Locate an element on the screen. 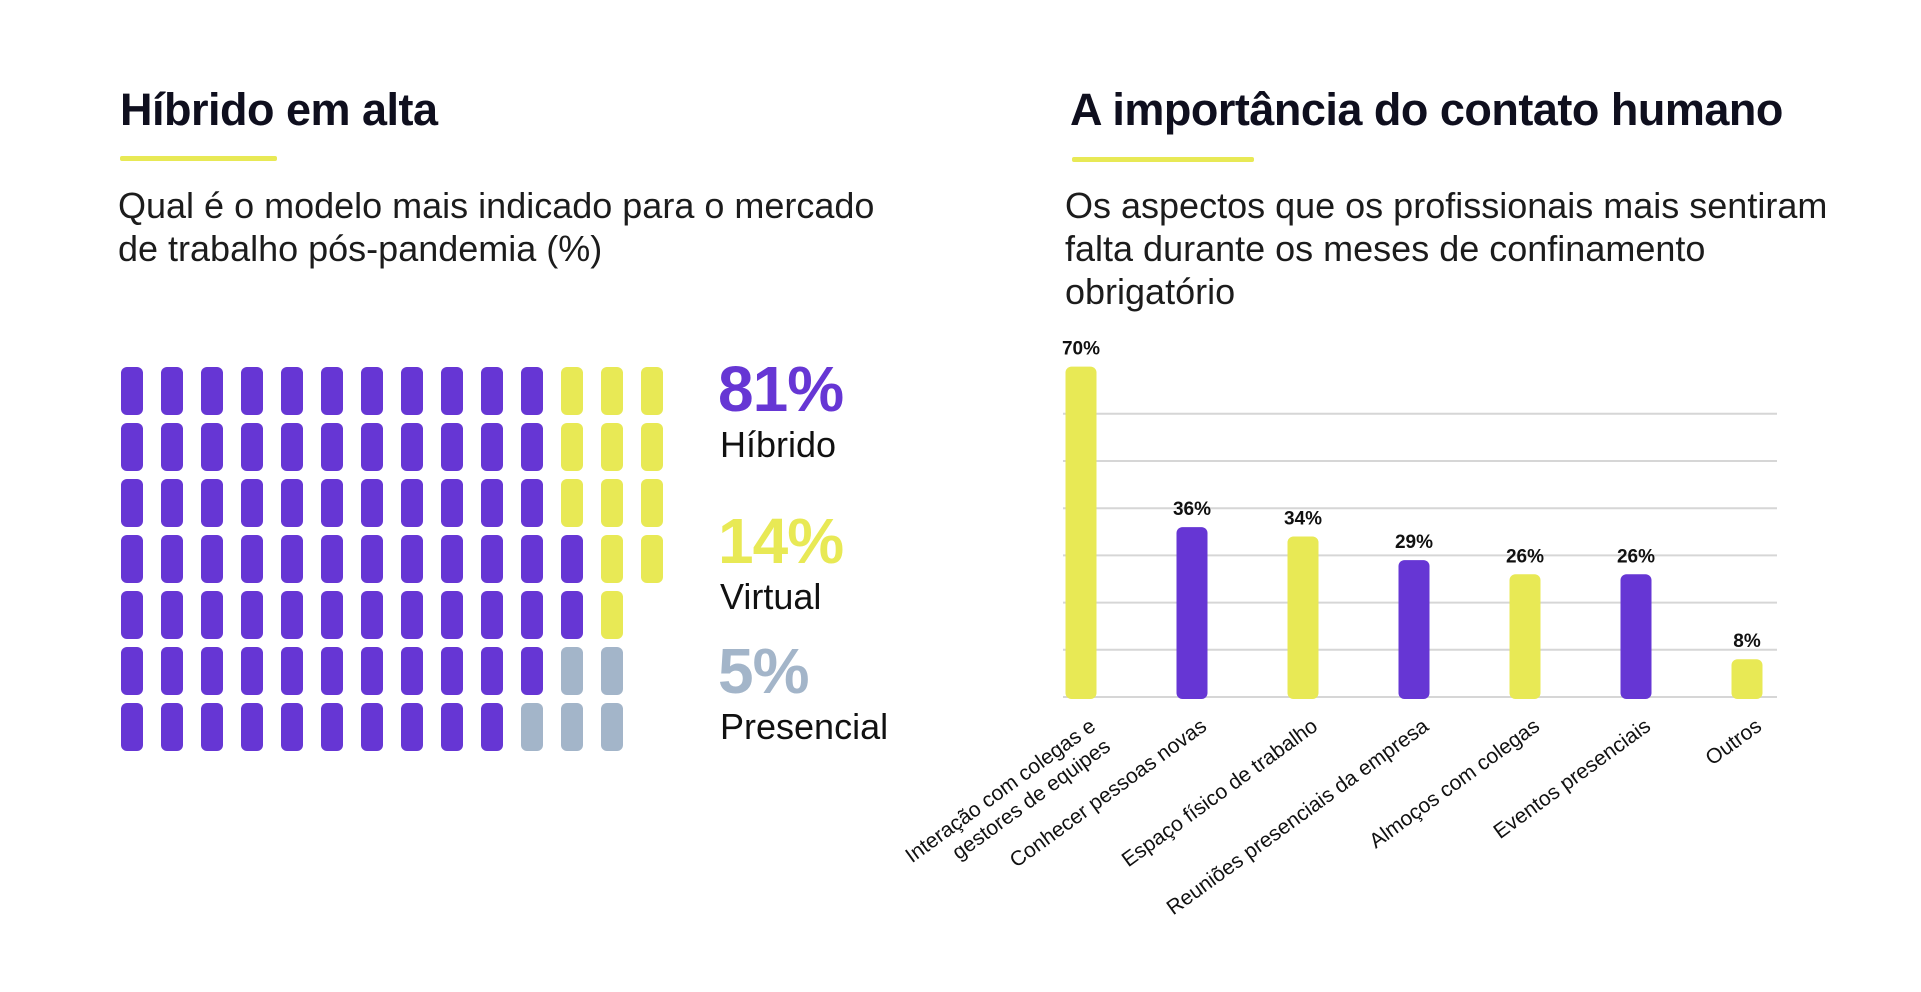 The width and height of the screenshot is (1921, 992). bar-chart-title: A importância do contato humano is located at coordinates (1426, 109).